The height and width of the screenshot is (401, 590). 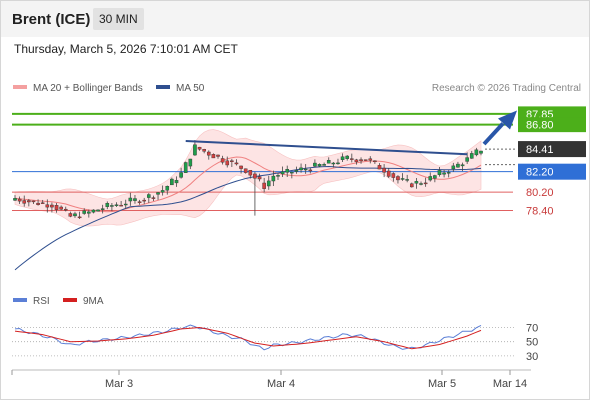 I want to click on x-tick-label: Mar 3, so click(x=119, y=384).